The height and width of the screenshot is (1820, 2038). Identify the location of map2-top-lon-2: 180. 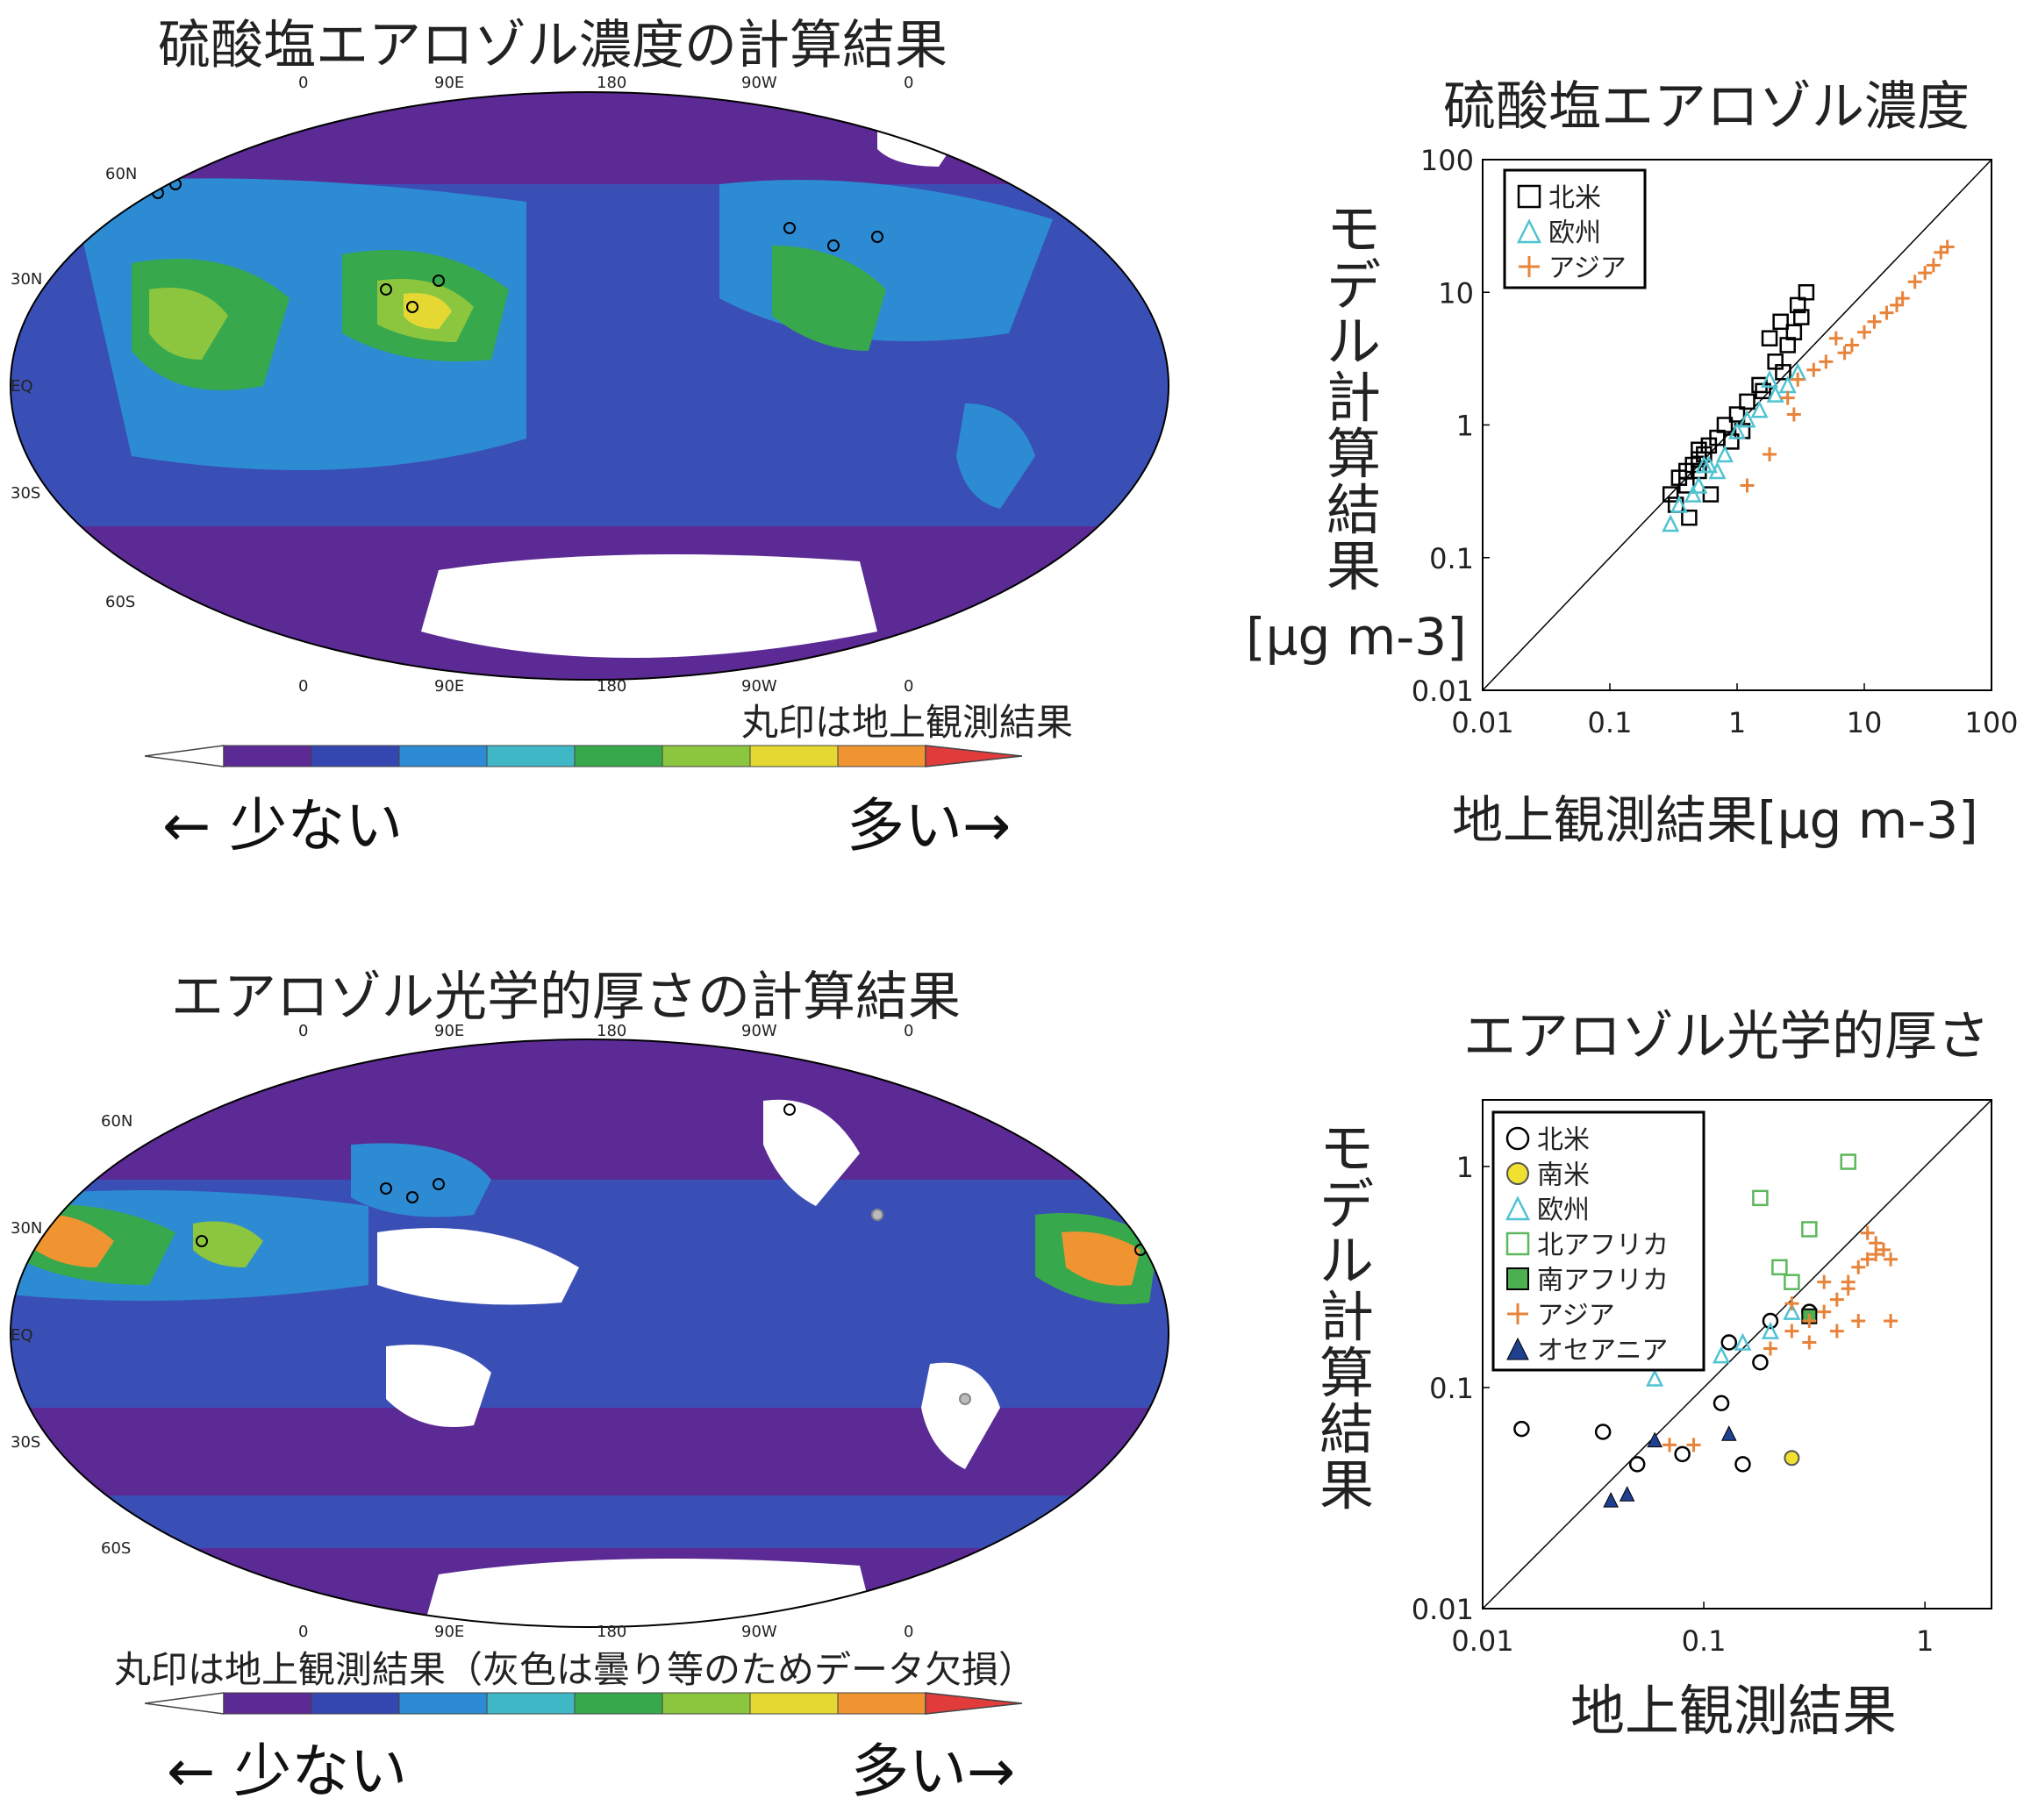
(612, 1031).